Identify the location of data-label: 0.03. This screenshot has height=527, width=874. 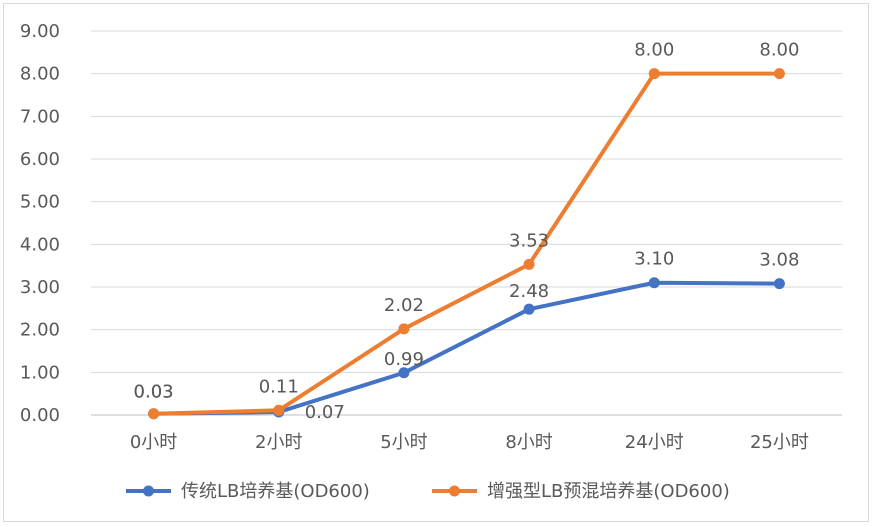
(154, 392).